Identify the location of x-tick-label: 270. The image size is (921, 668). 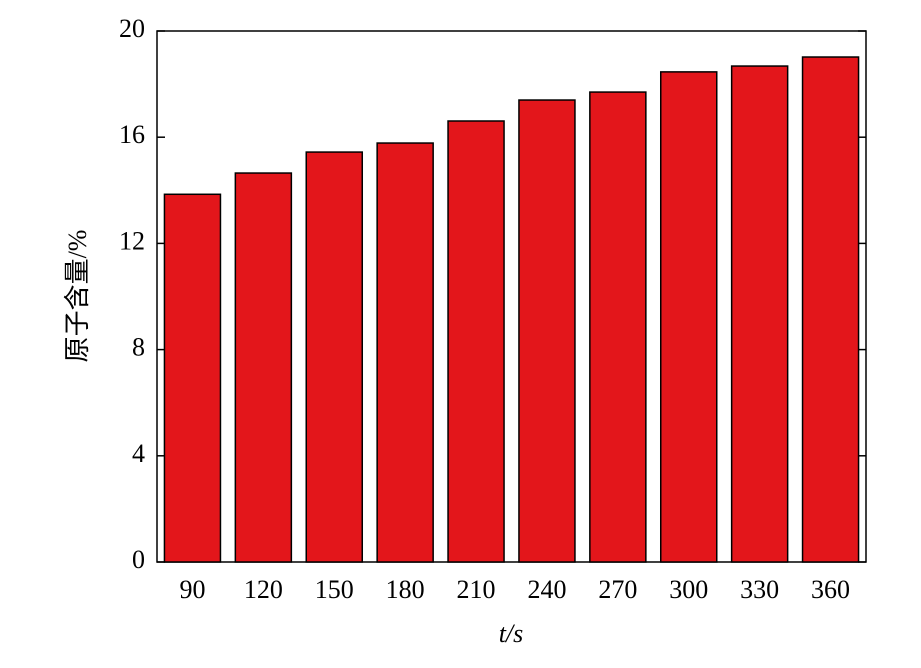
(617, 589).